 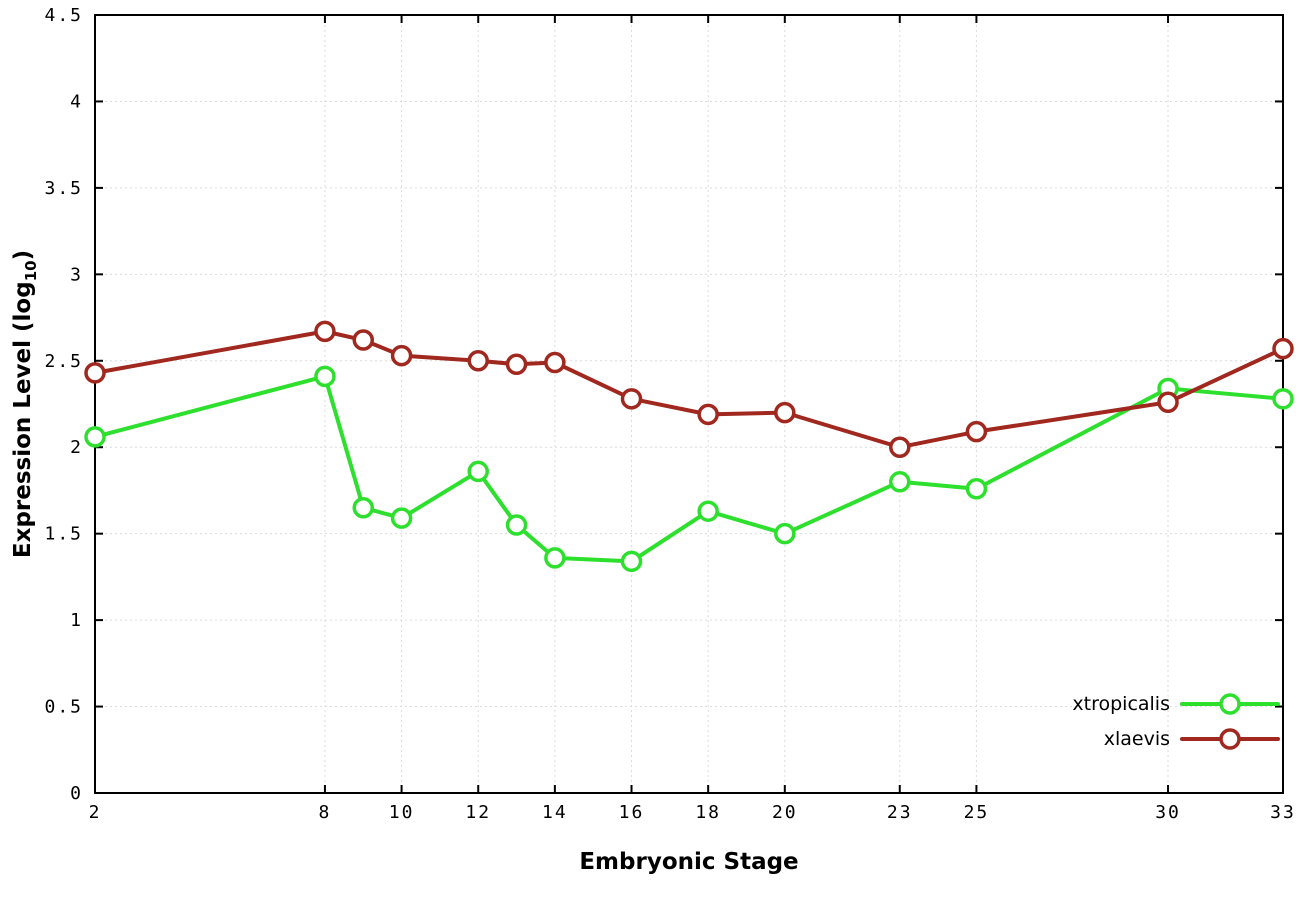 I want to click on legend-swatch-xtropicalis, so click(x=1230, y=703).